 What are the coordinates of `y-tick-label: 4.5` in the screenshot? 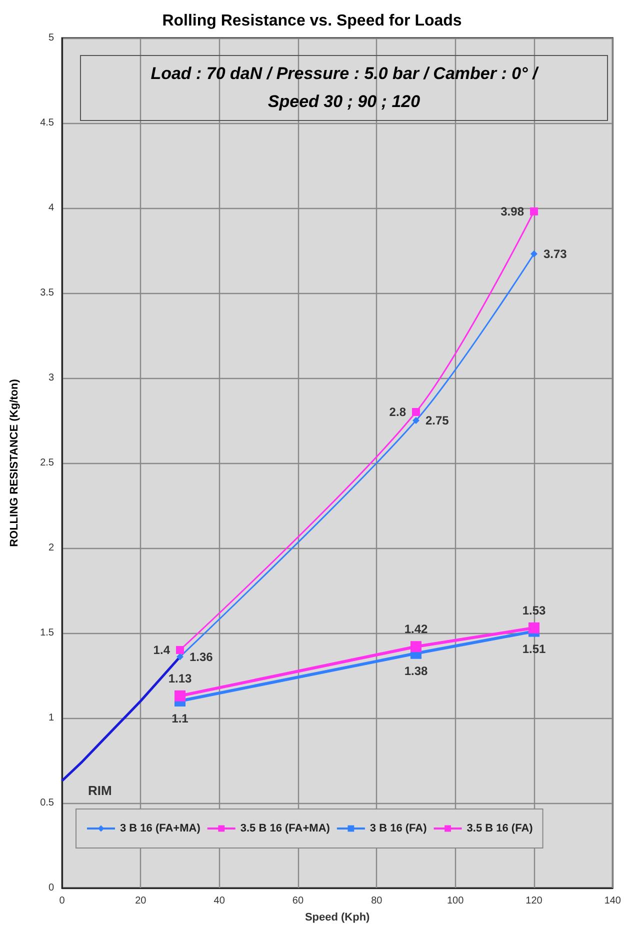 It's located at (47, 123).